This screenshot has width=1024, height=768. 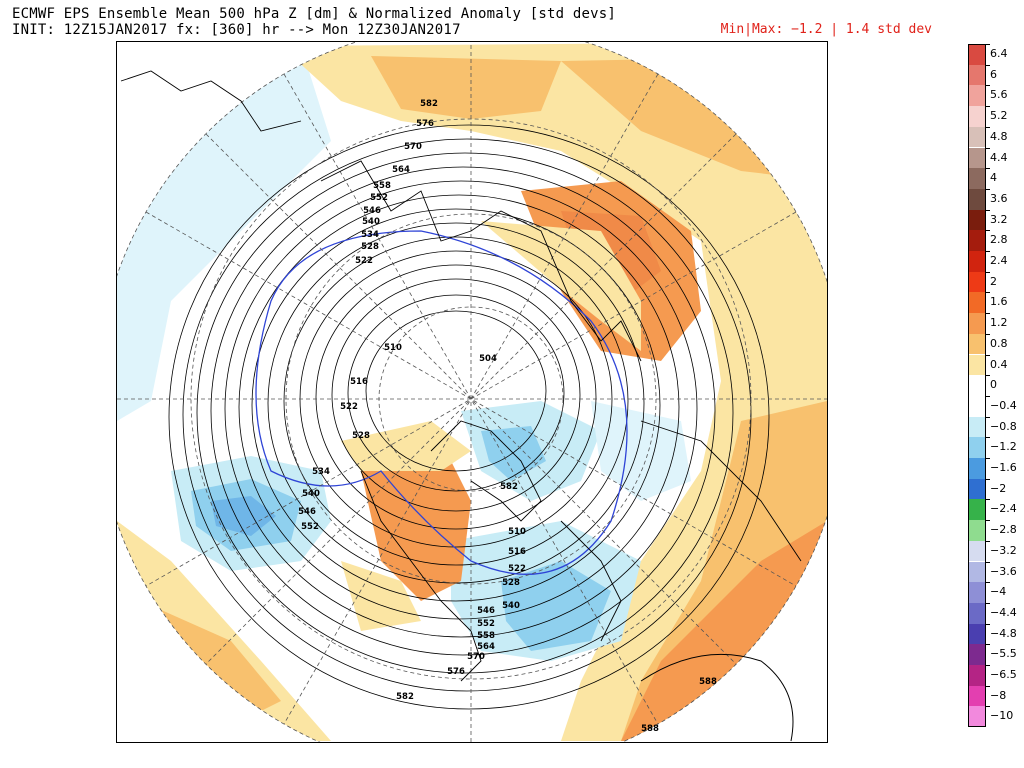 What do you see at coordinates (999, 198) in the screenshot?
I see `colorbar-label: 3.6` at bounding box center [999, 198].